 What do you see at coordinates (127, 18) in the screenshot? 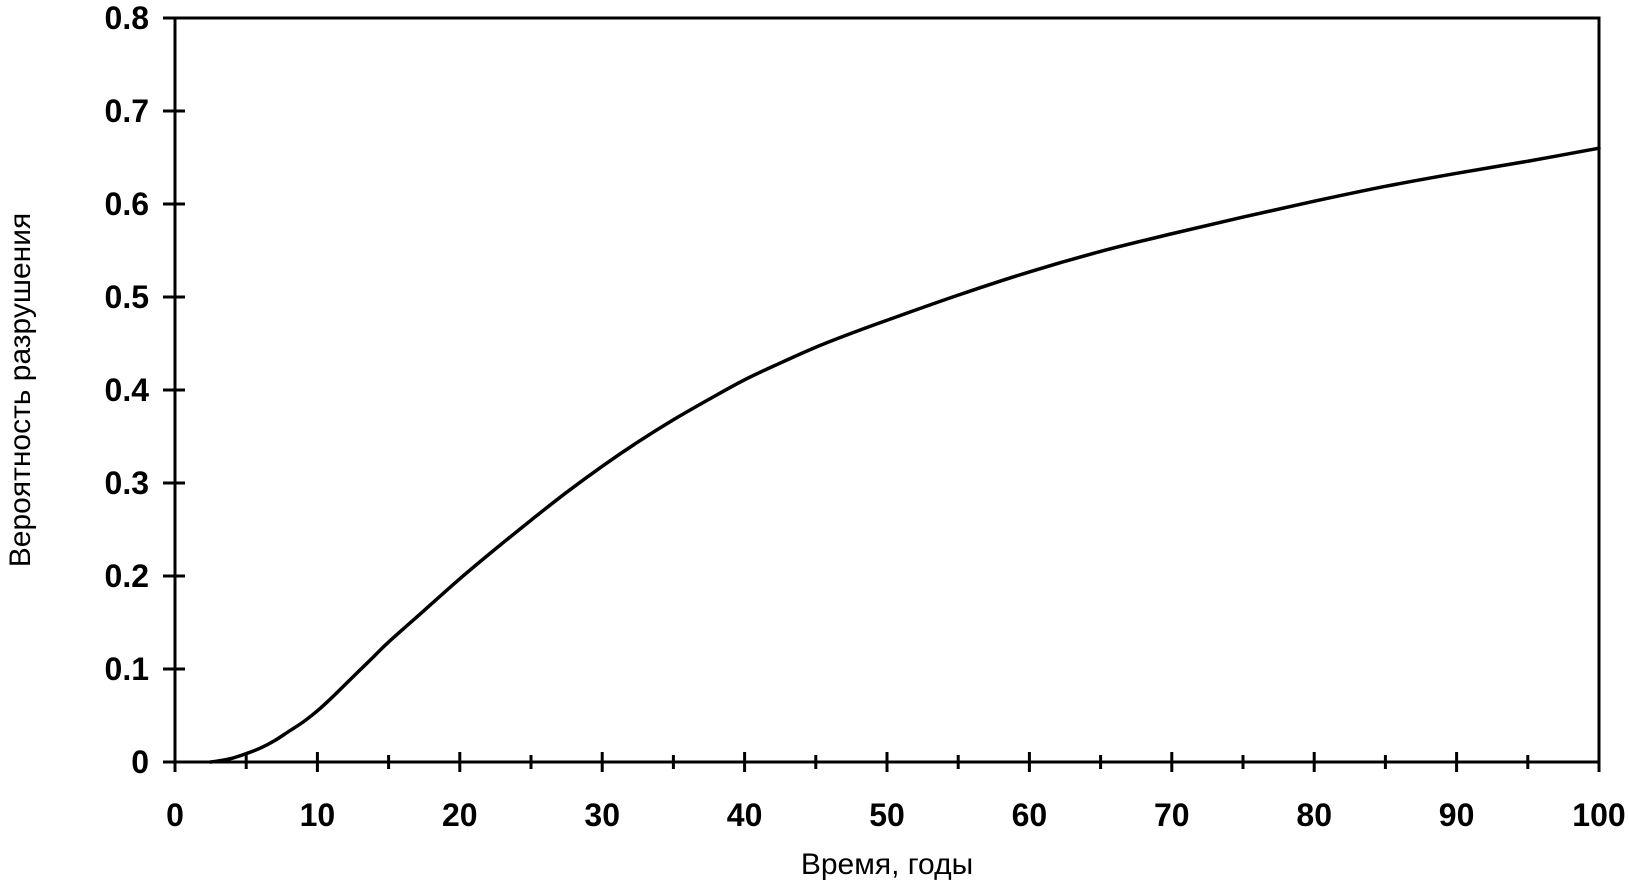
I see `y-tick-label: 0.8` at bounding box center [127, 18].